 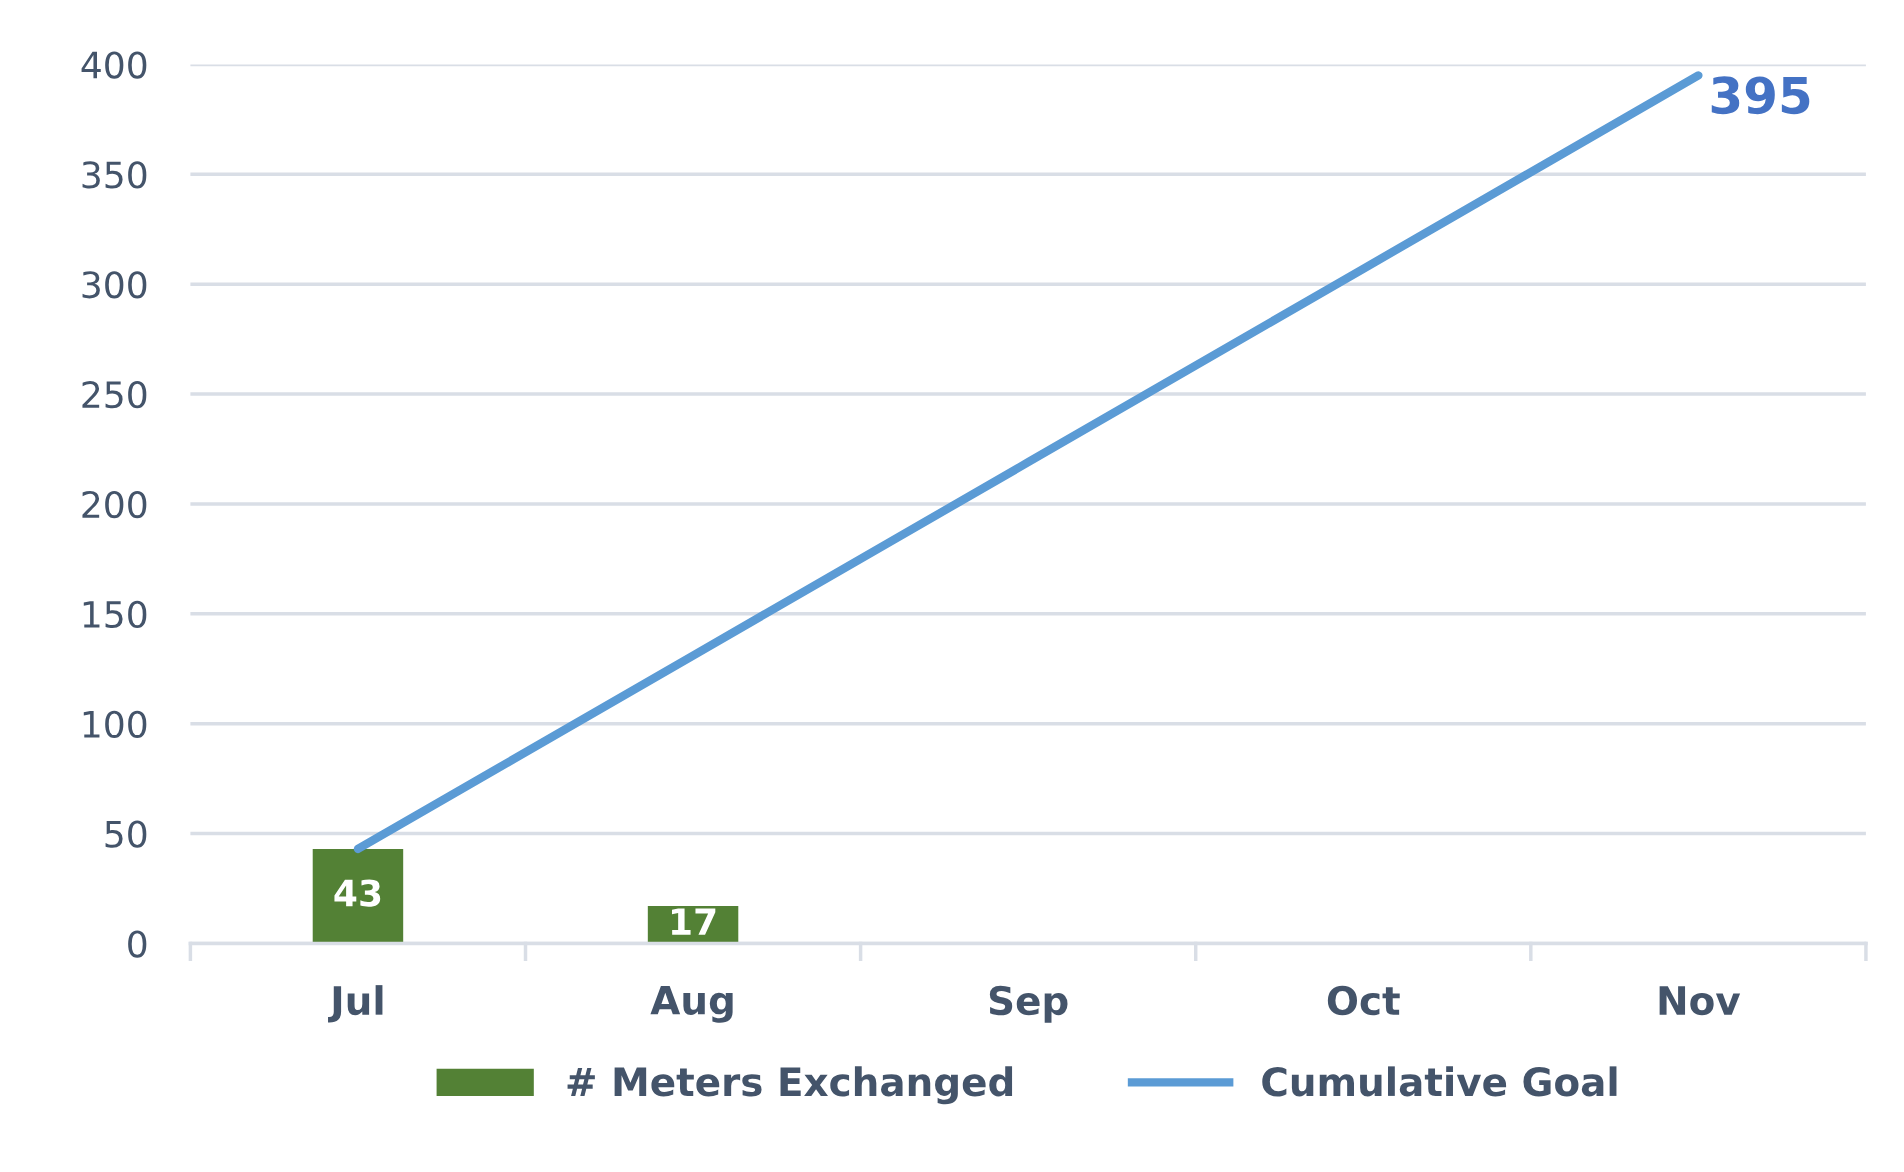 What do you see at coordinates (1363, 1000) in the screenshot?
I see `x-tick-label: Oct` at bounding box center [1363, 1000].